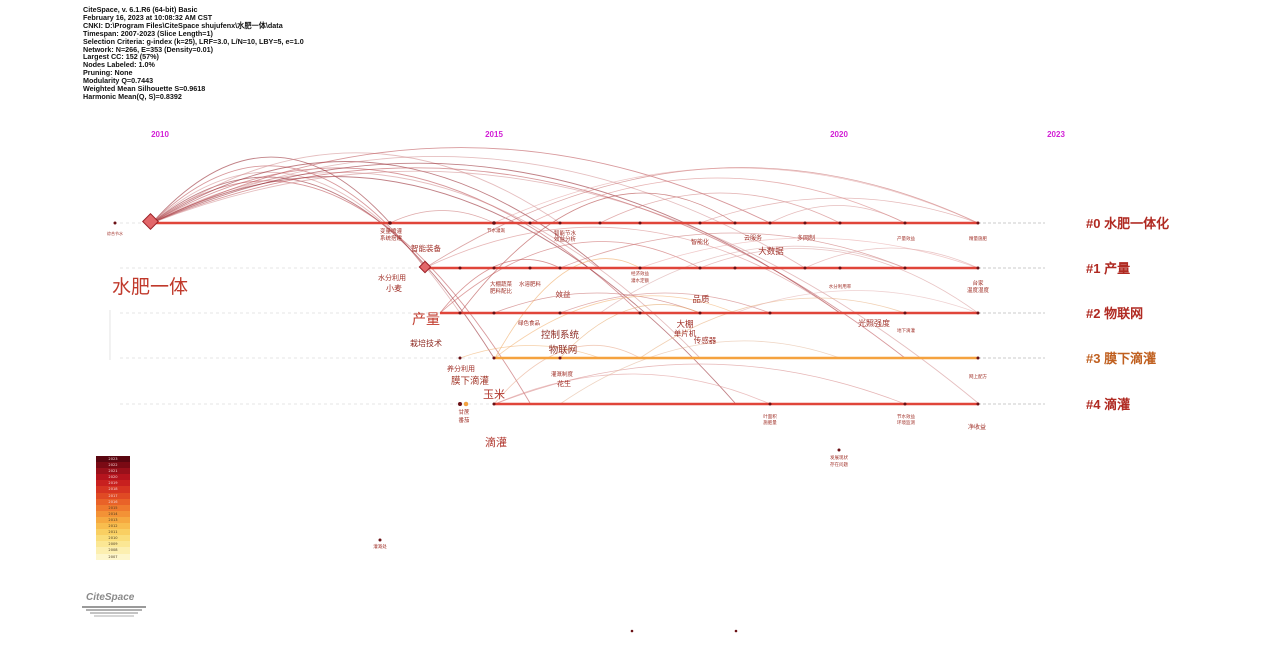 This screenshot has width=1269, height=645. What do you see at coordinates (426, 343) in the screenshot?
I see `keyword-label: 栽培技术` at bounding box center [426, 343].